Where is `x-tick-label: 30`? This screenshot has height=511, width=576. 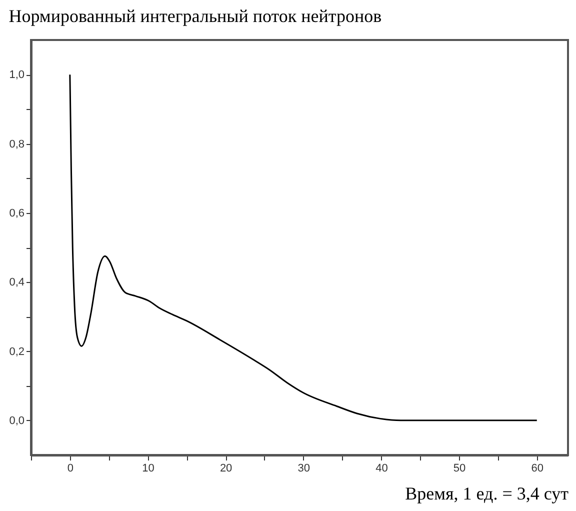
x-tick-label: 30 is located at coordinates (304, 468).